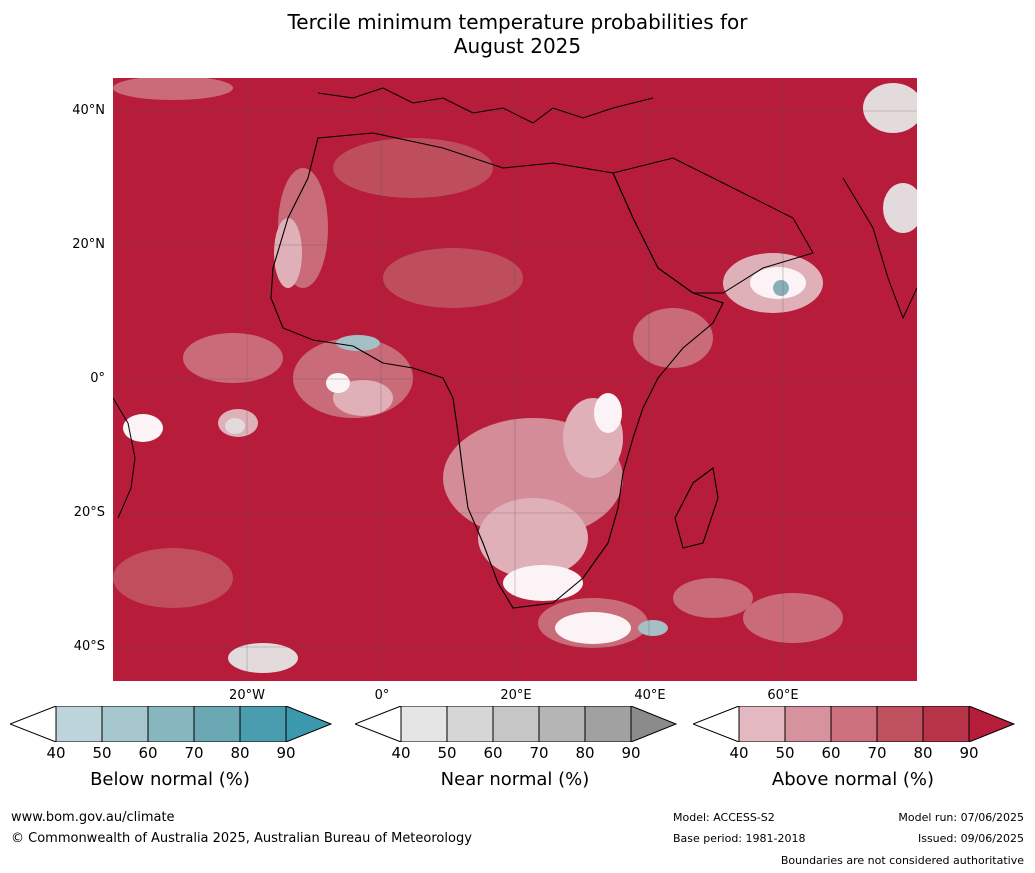 This screenshot has width=1035, height=873. Describe the element at coordinates (89, 646) in the screenshot. I see `lat-label-40s: 40°S` at that location.